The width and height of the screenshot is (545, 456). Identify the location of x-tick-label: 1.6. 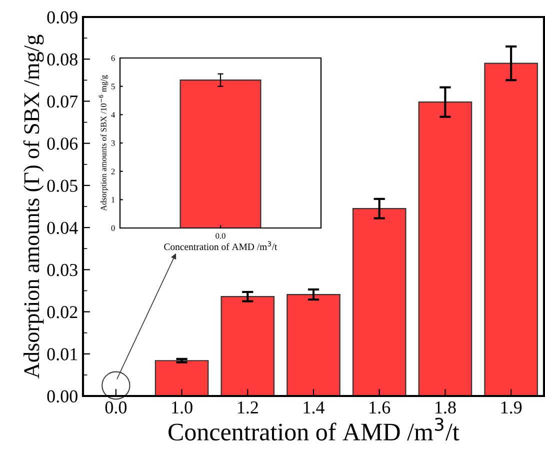
(380, 407).